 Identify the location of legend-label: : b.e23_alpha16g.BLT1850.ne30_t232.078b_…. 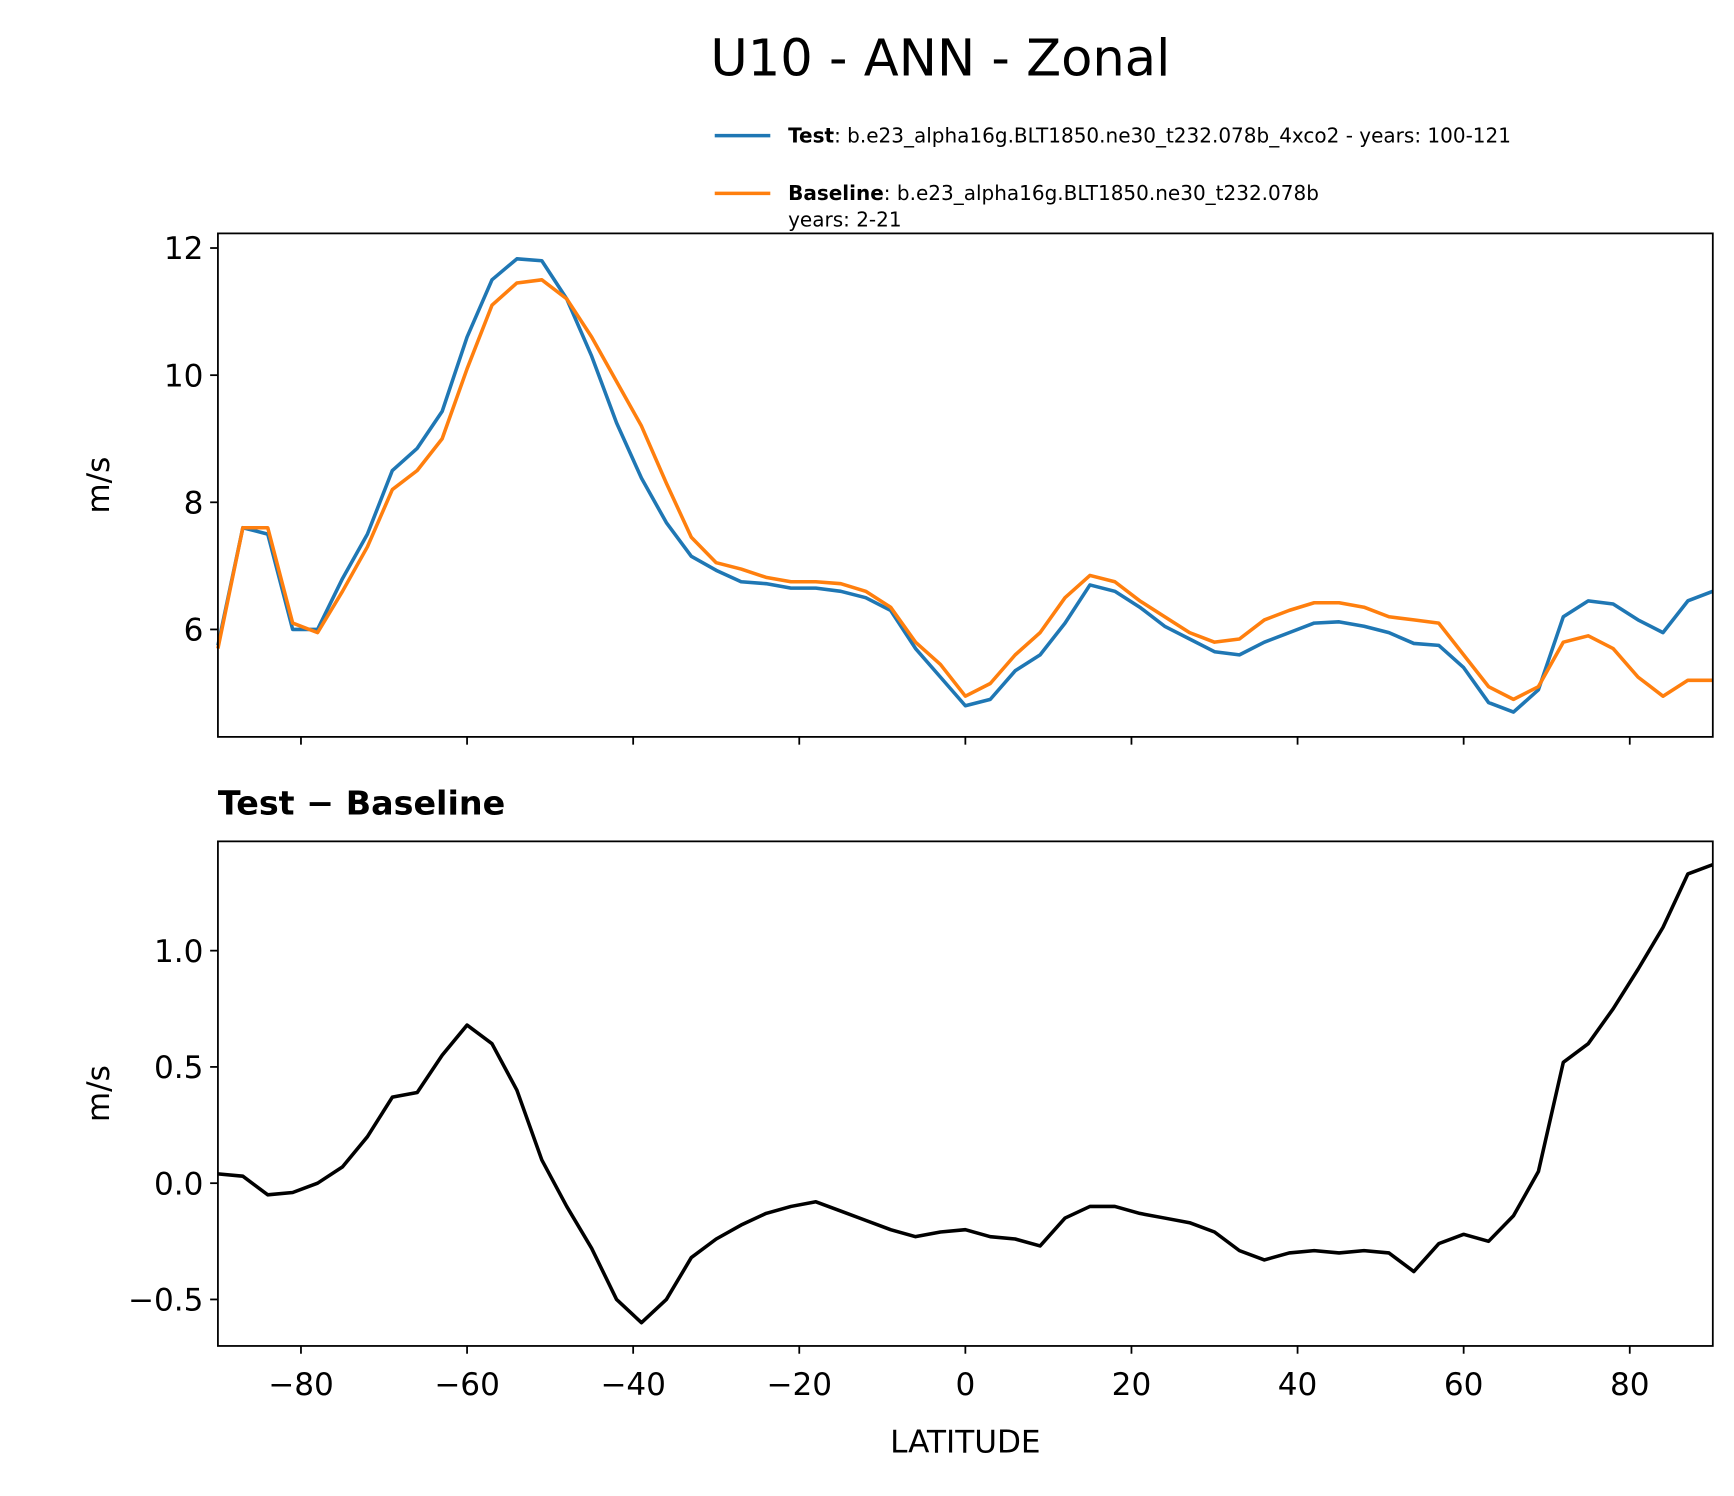
(1172, 135).